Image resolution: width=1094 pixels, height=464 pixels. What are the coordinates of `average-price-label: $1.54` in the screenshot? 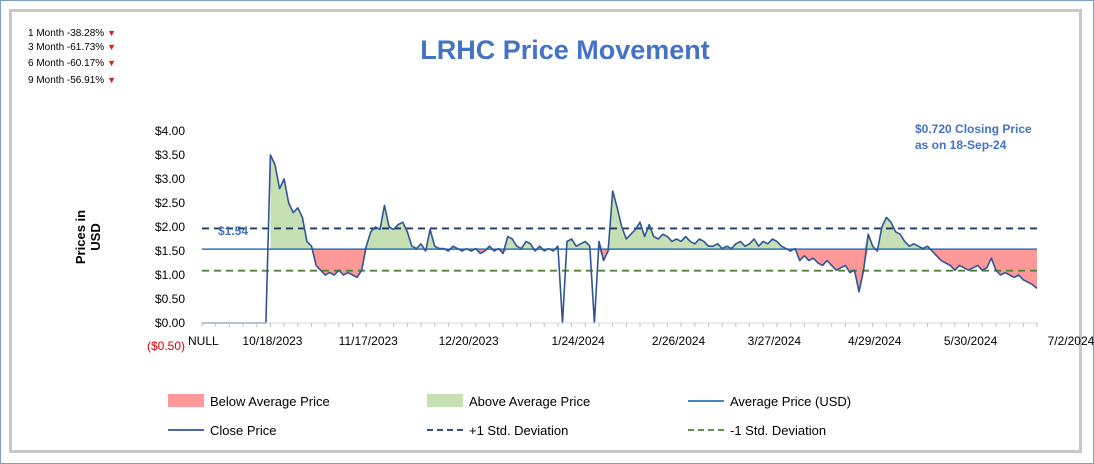 It's located at (233, 231).